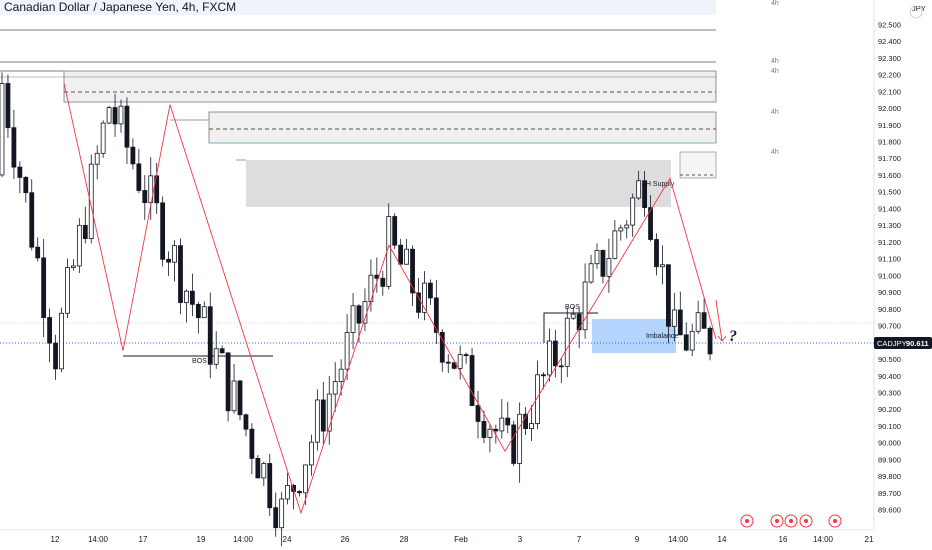 The height and width of the screenshot is (550, 932). I want to click on y-tick-label: 91.000, so click(889, 275).